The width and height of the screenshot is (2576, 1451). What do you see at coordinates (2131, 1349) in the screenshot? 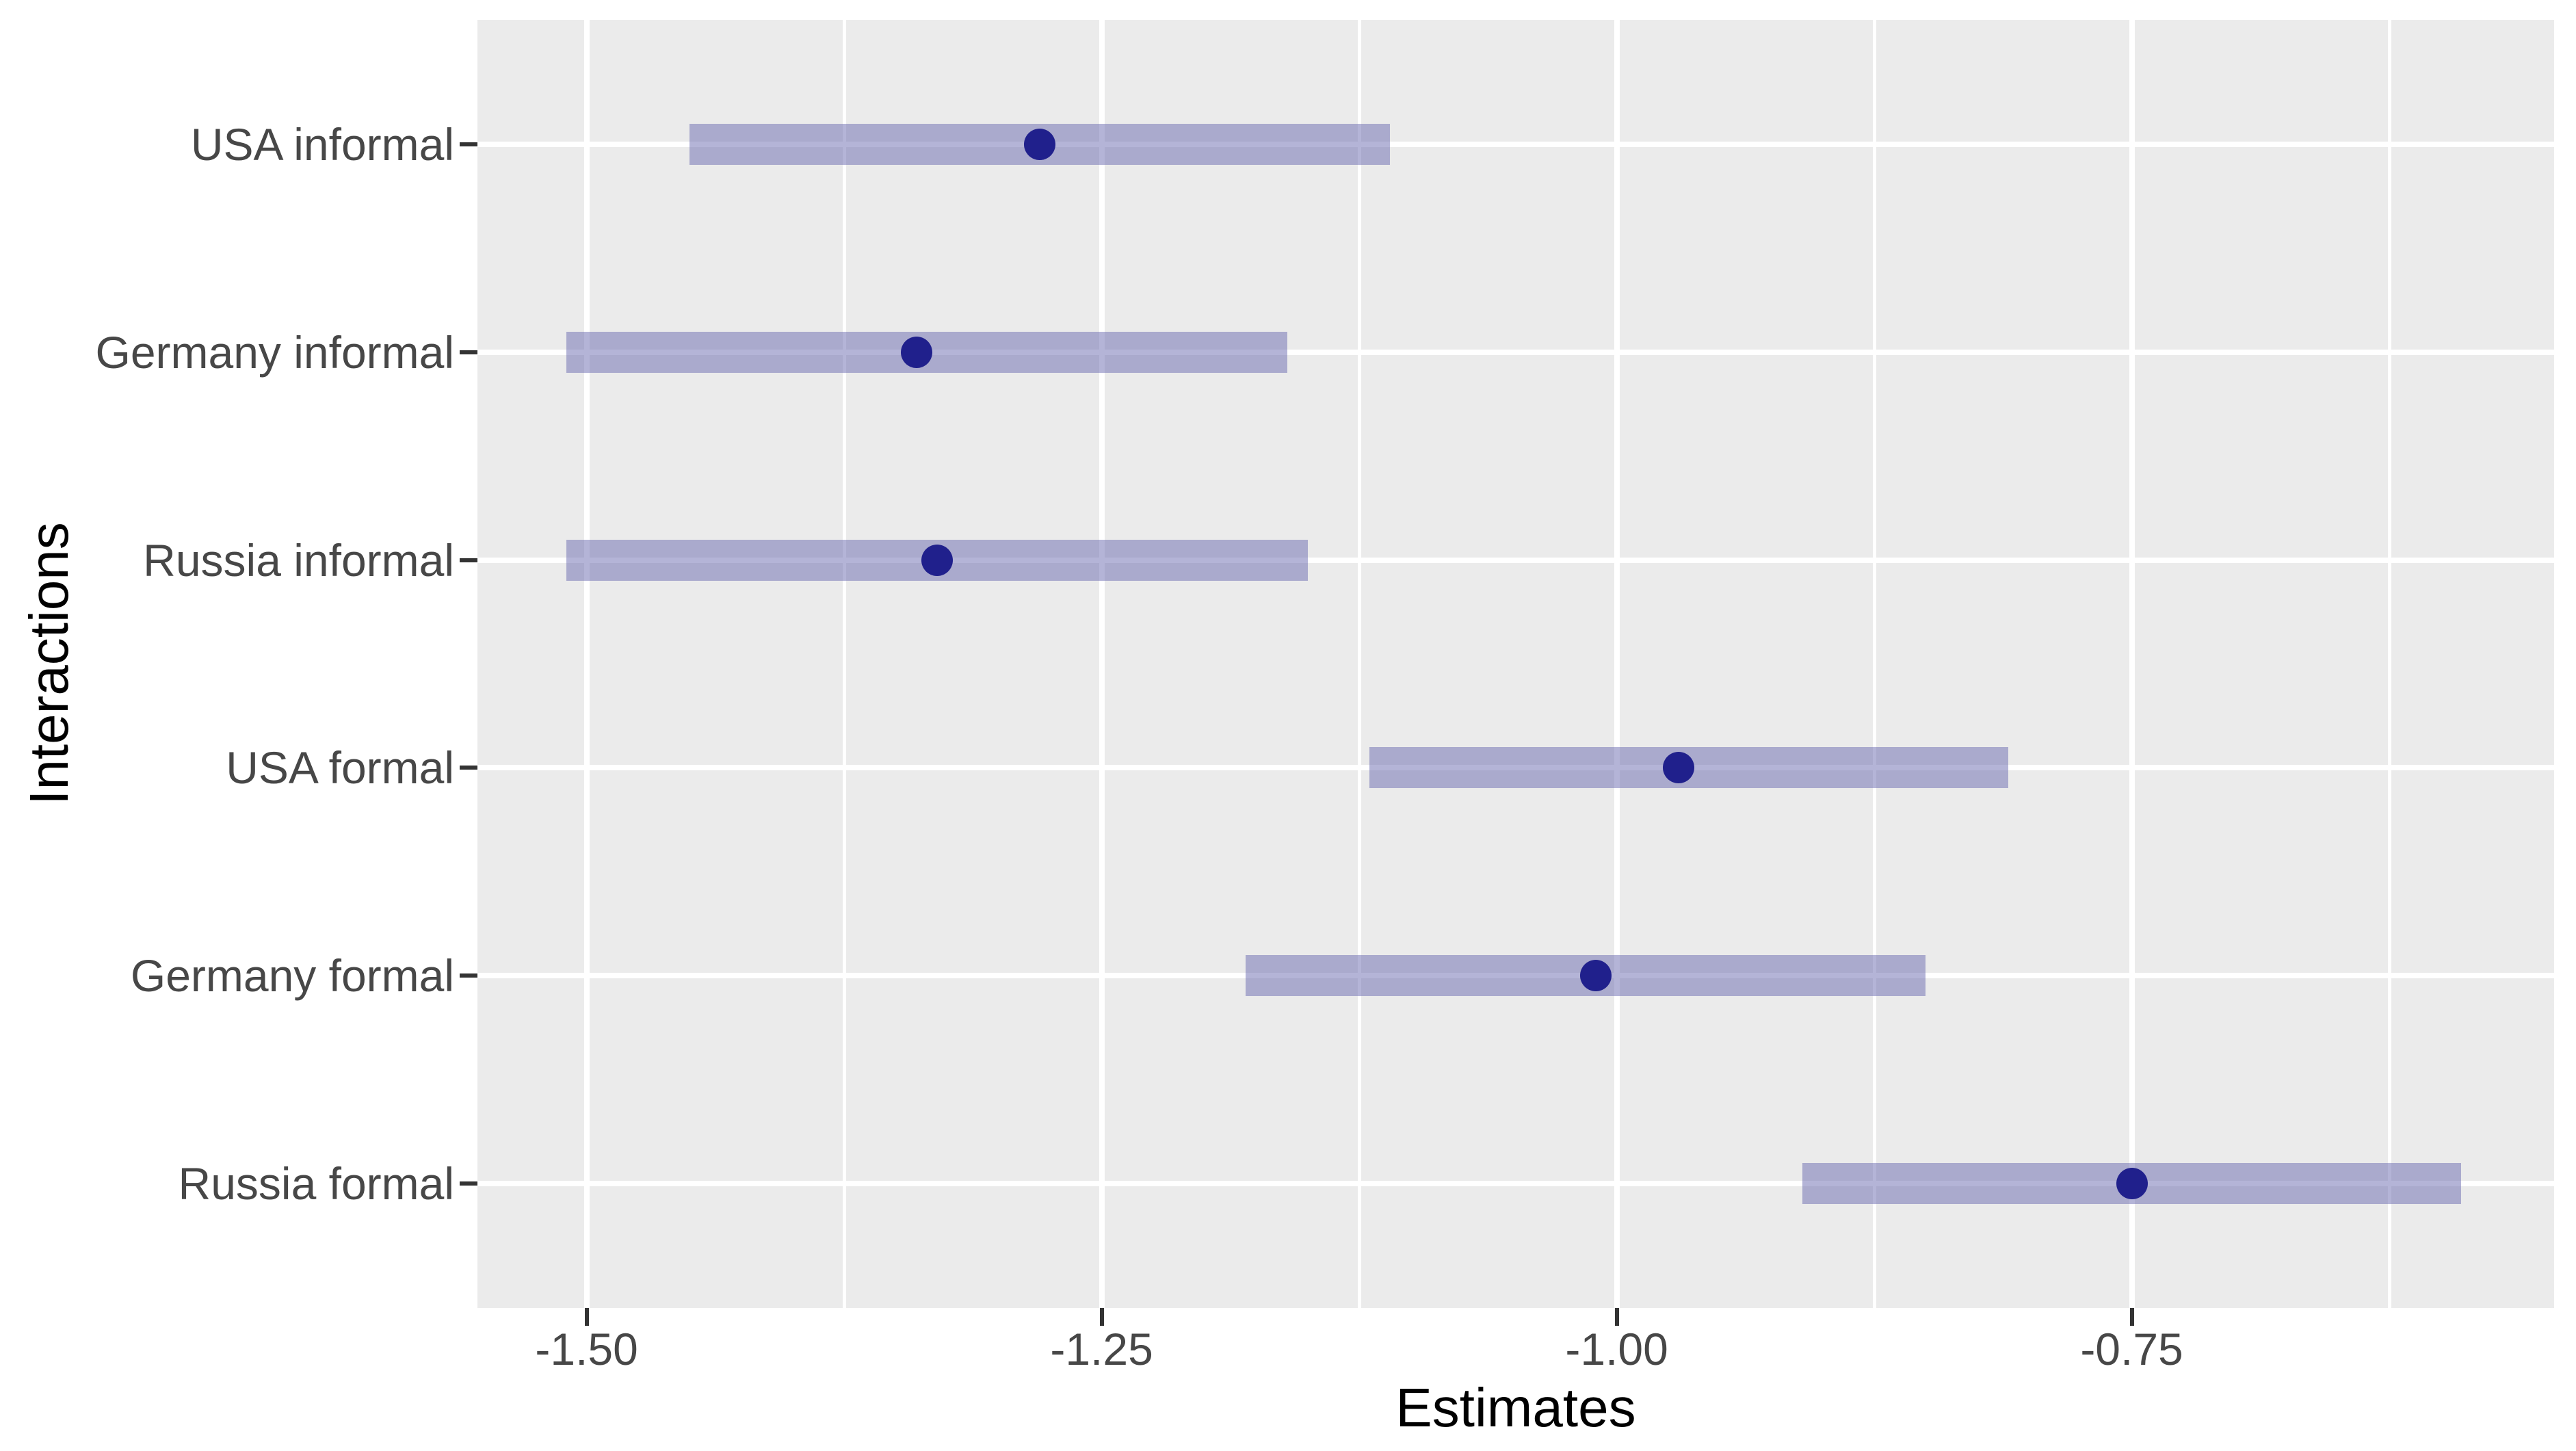
I see `x-tick-label: -0.75` at bounding box center [2131, 1349].